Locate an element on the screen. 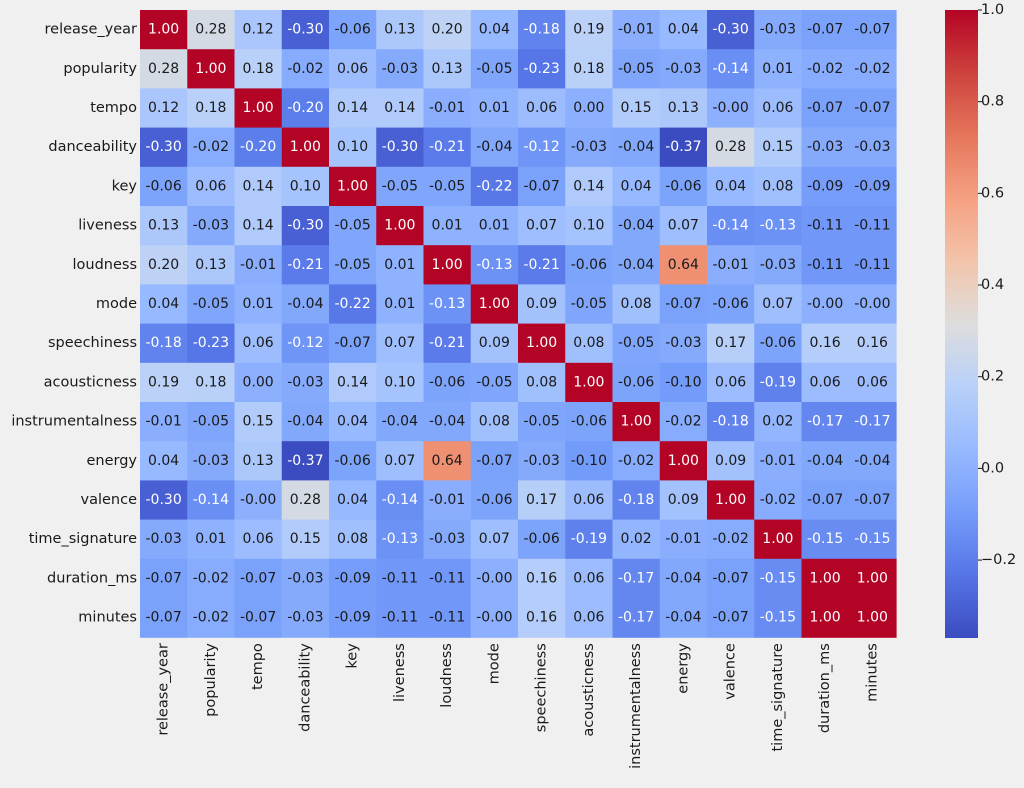 The height and width of the screenshot is (788, 1024). cell-value-label: -0.15 is located at coordinates (825, 539).